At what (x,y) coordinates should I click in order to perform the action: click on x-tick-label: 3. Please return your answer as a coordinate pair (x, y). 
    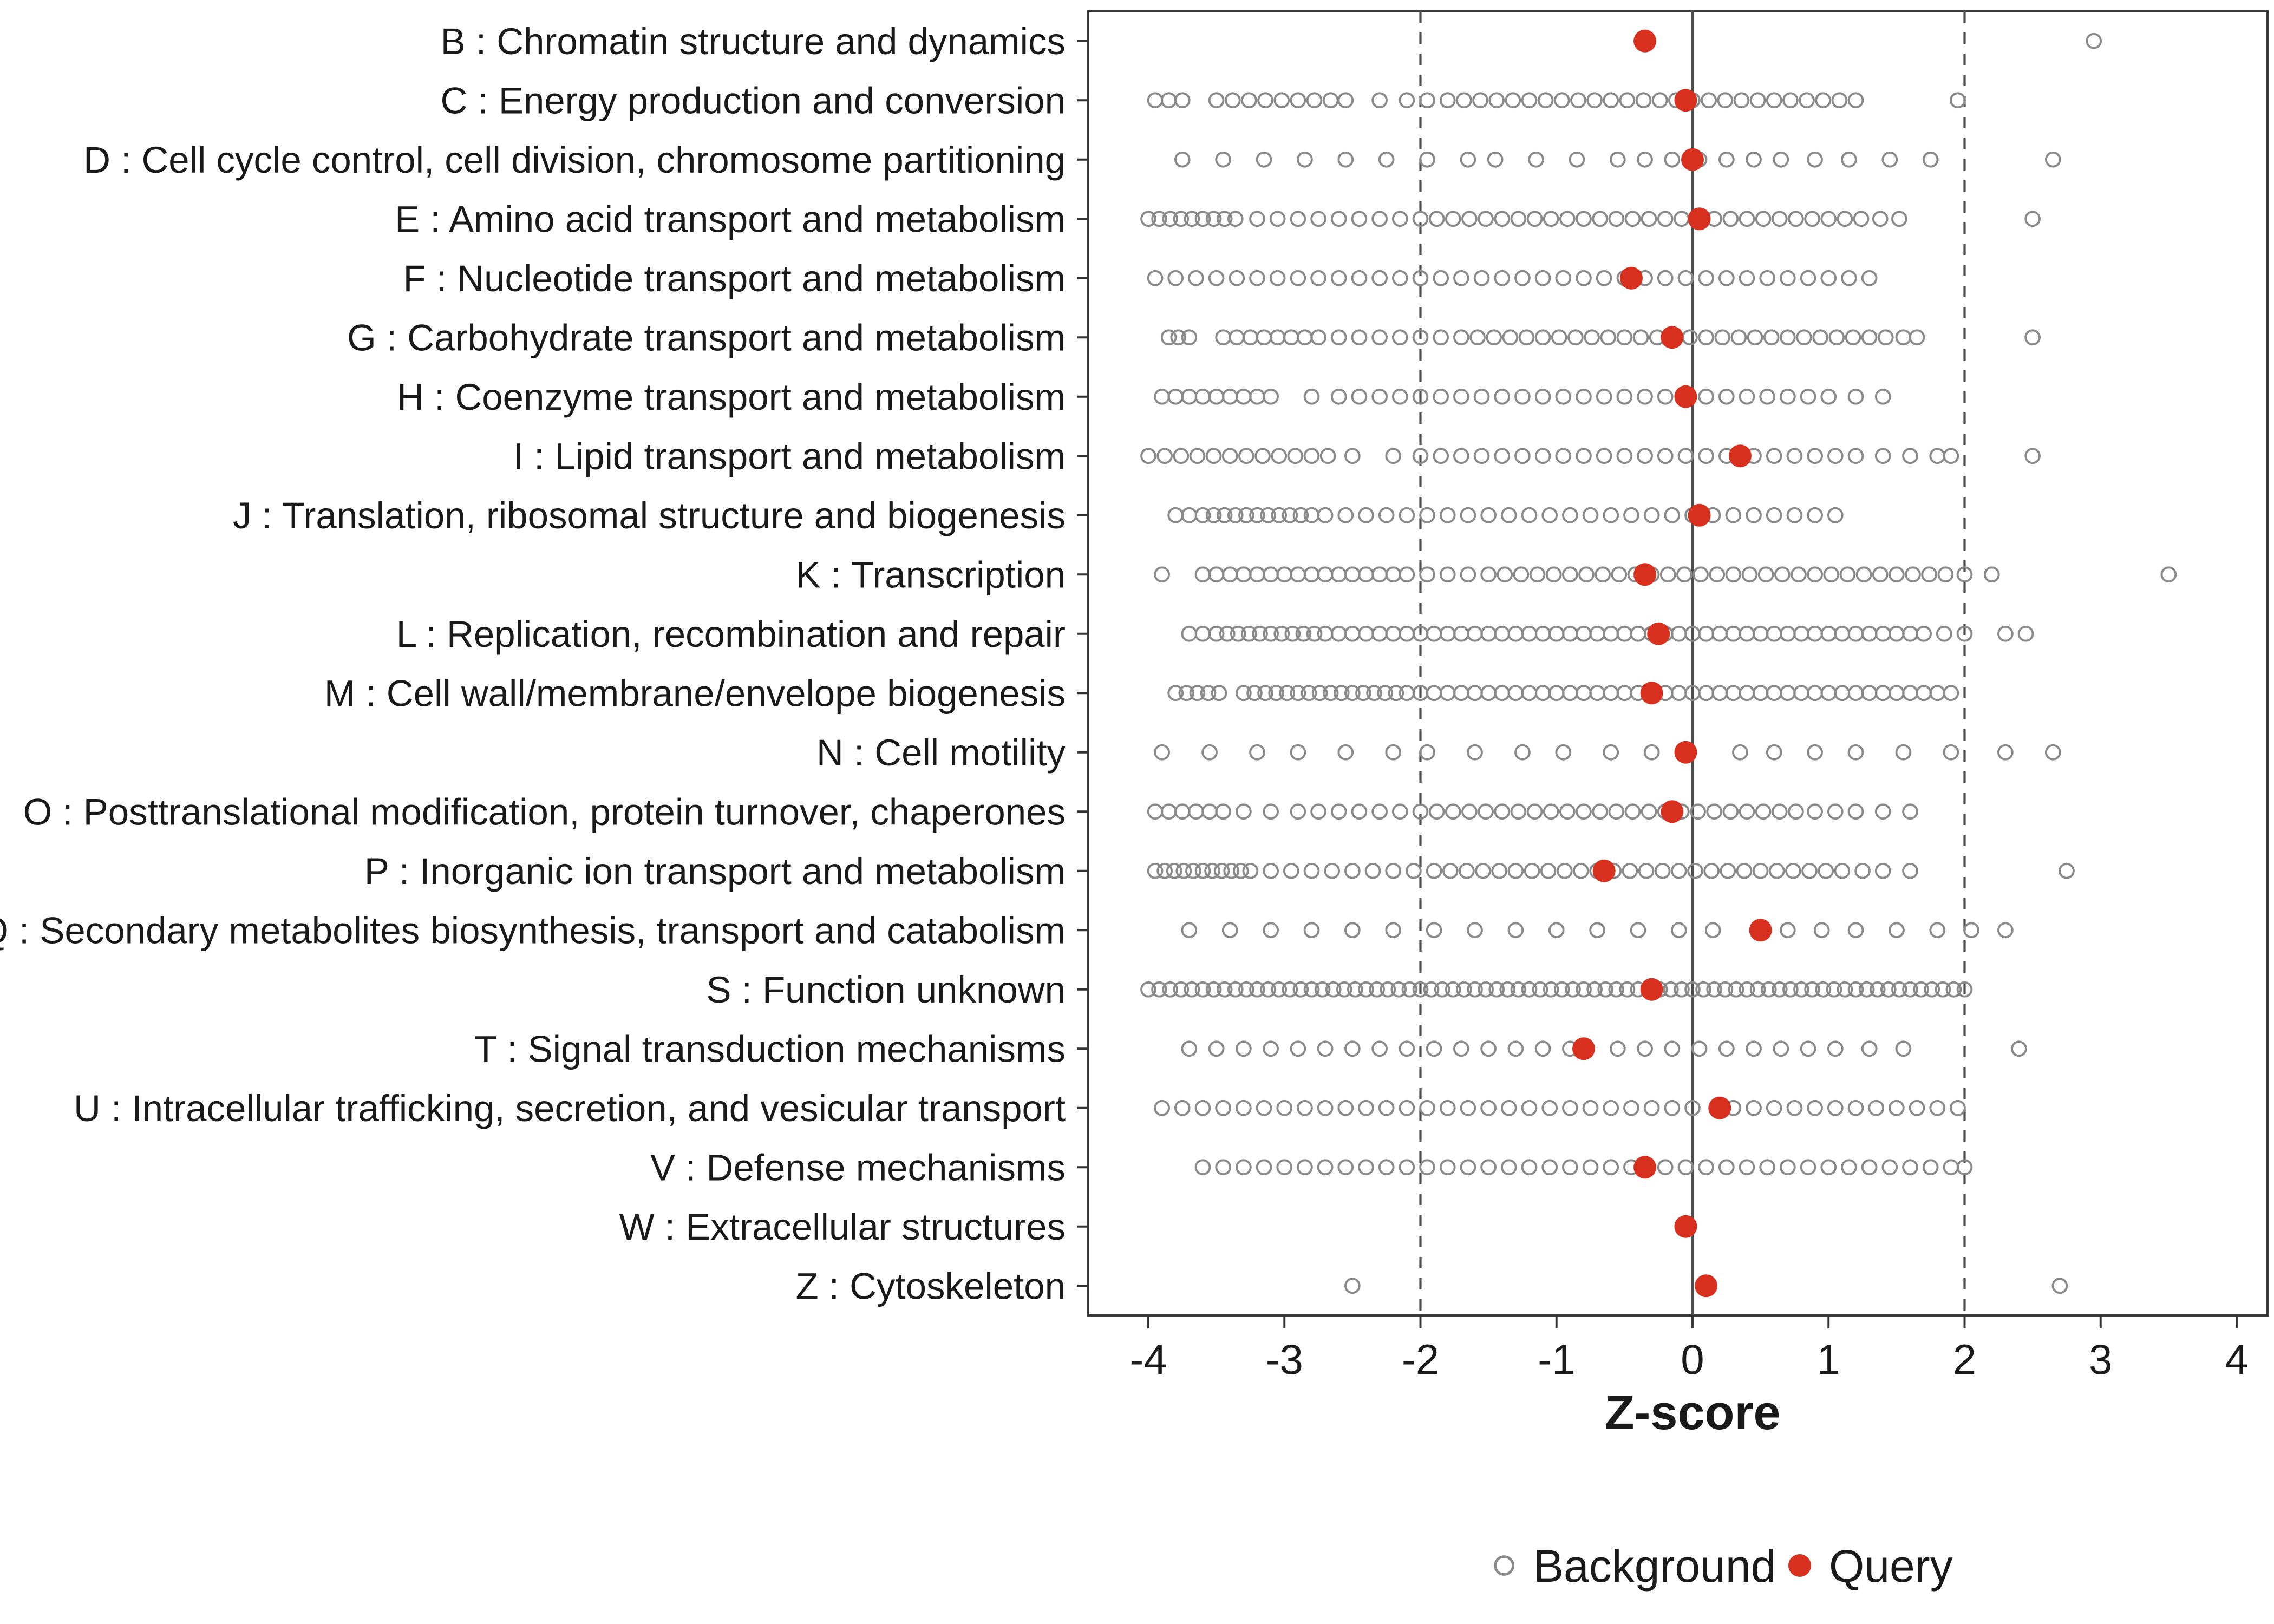
    Looking at the image, I should click on (2101, 1359).